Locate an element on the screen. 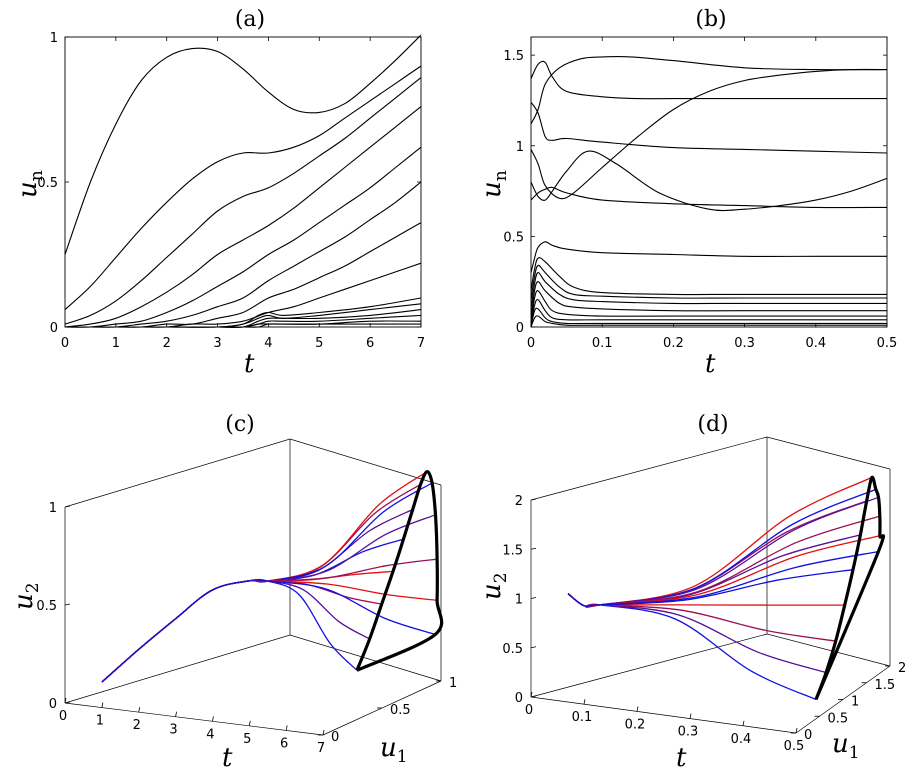  panel-d-u1tick-label: 1.5 is located at coordinates (885, 685).